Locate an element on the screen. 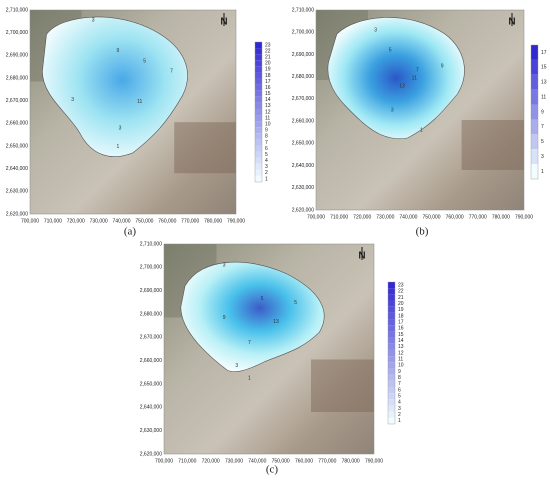 This screenshot has width=550, height=484. colorbar-label: 8 is located at coordinates (399, 378).